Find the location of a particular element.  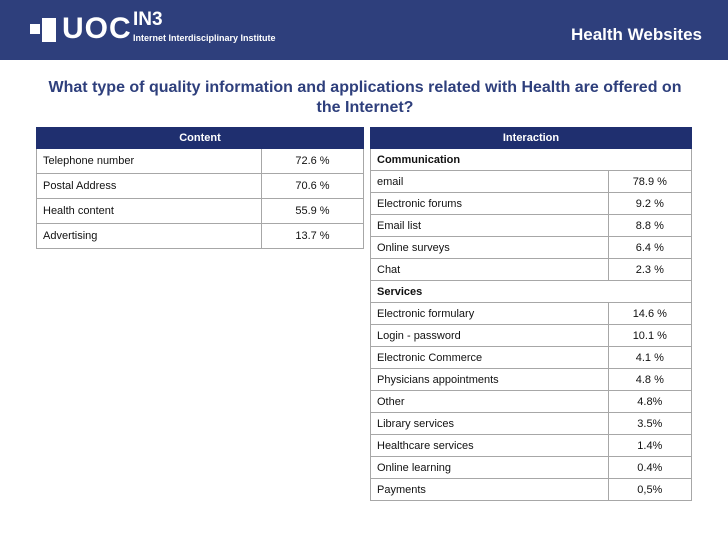

row-value: 6.4 % is located at coordinates (650, 247).